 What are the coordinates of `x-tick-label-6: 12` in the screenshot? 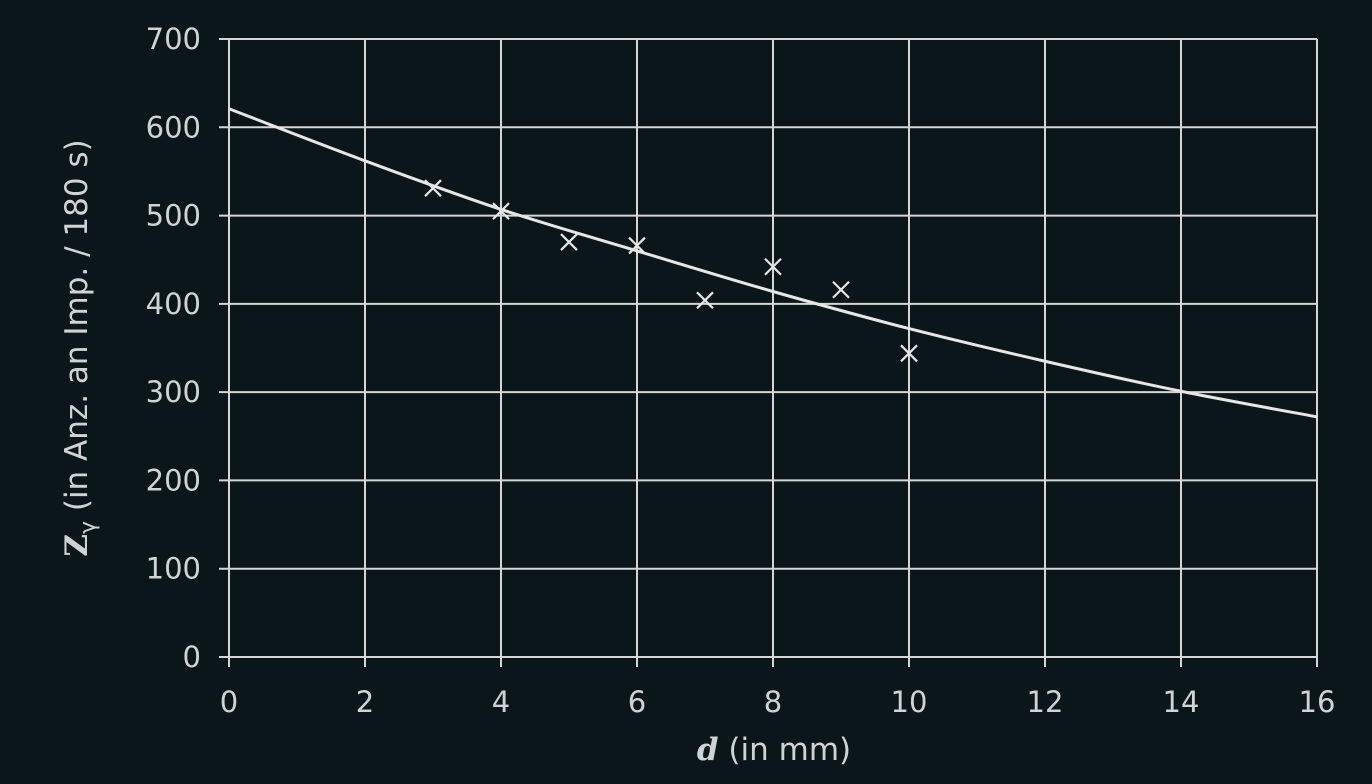 It's located at (1045, 702).